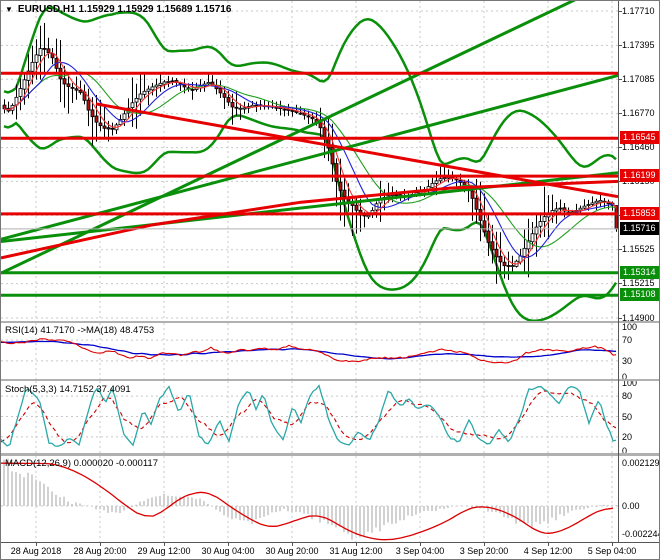 This screenshot has width=660, height=560. Describe the element at coordinates (638, 113) in the screenshot. I see `price-grid-label: 1.16770` at that location.